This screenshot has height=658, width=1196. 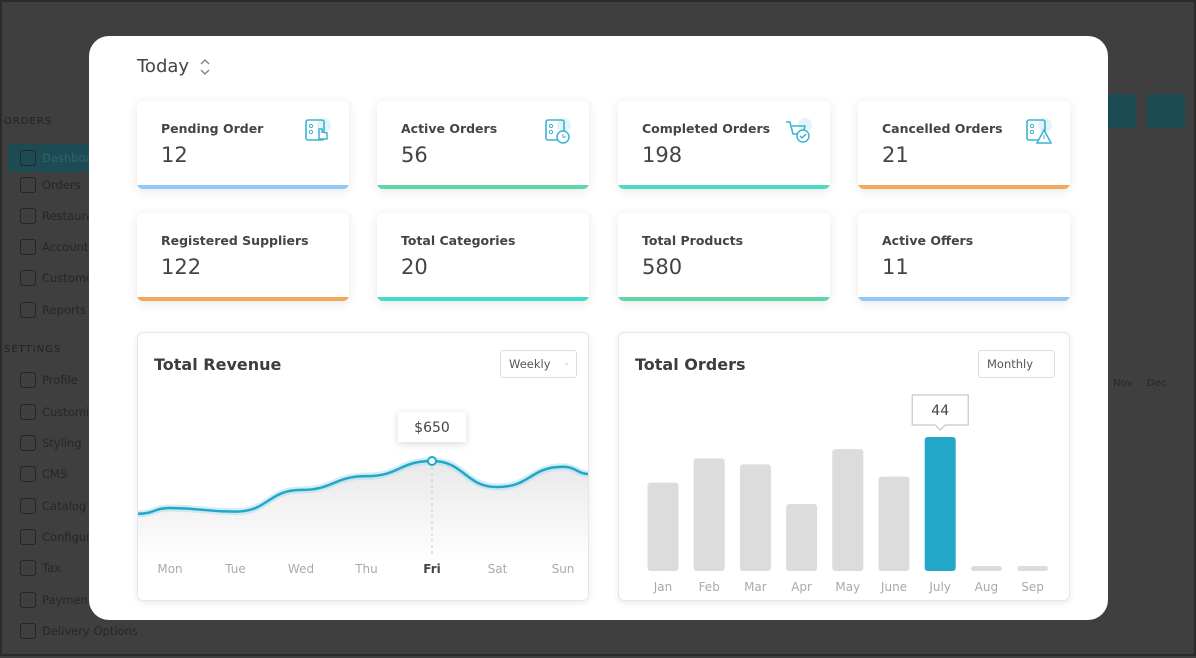 I want to click on stat-value: 122, so click(x=181, y=267).